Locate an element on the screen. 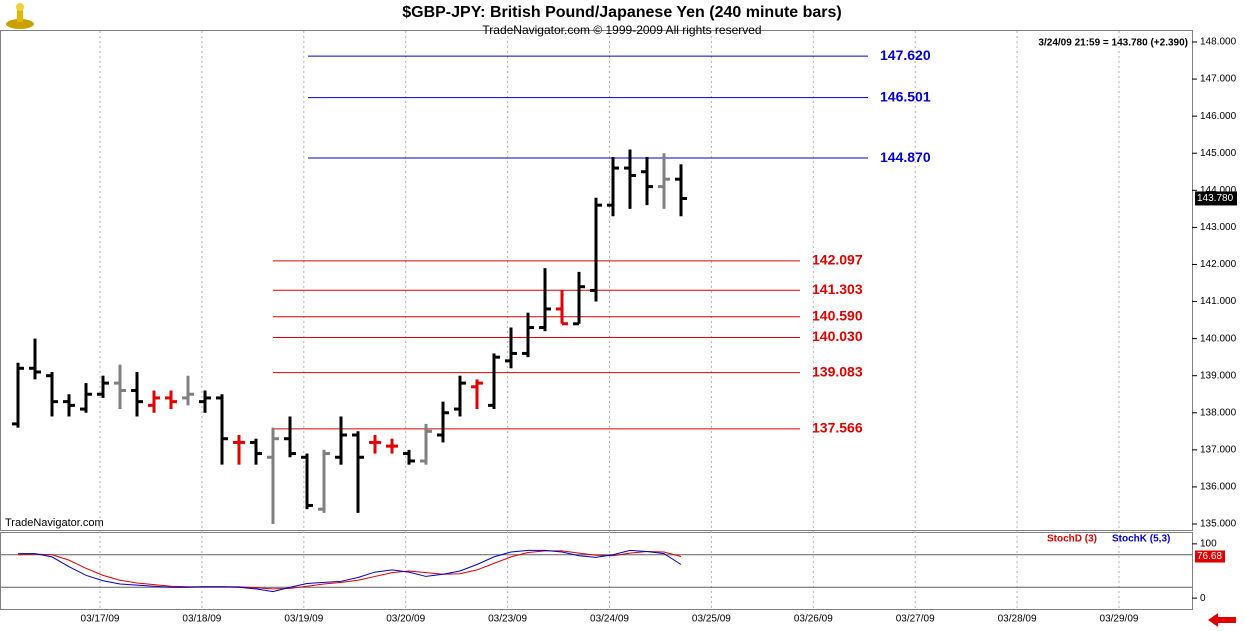 This screenshot has height=631, width=1245. y-tick-label: 144.000 is located at coordinates (1218, 190).